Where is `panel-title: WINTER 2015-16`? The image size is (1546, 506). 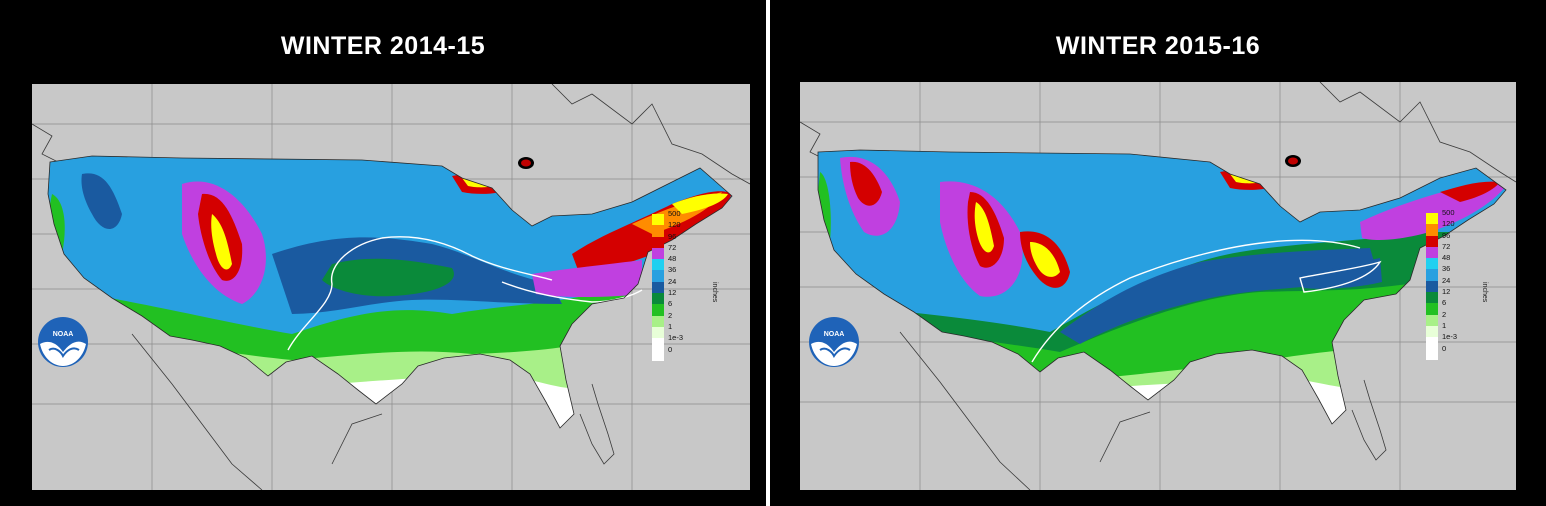 panel-title: WINTER 2015-16 is located at coordinates (1158, 46).